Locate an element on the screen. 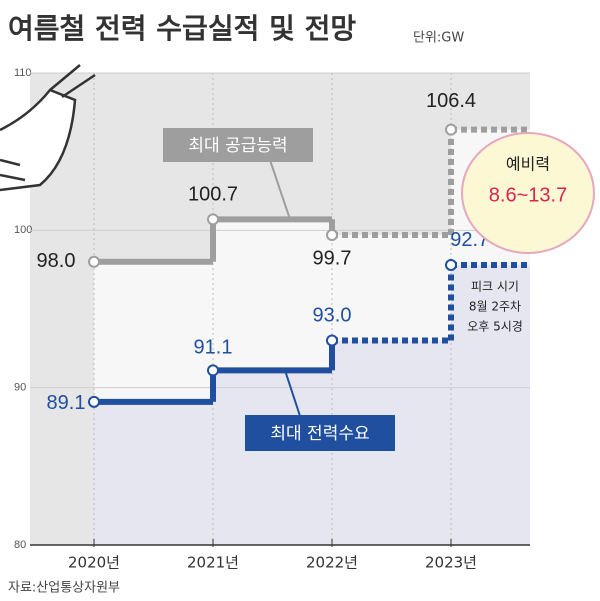 The height and width of the screenshot is (601, 600). y-tick-label: 90 is located at coordinates (20, 388).